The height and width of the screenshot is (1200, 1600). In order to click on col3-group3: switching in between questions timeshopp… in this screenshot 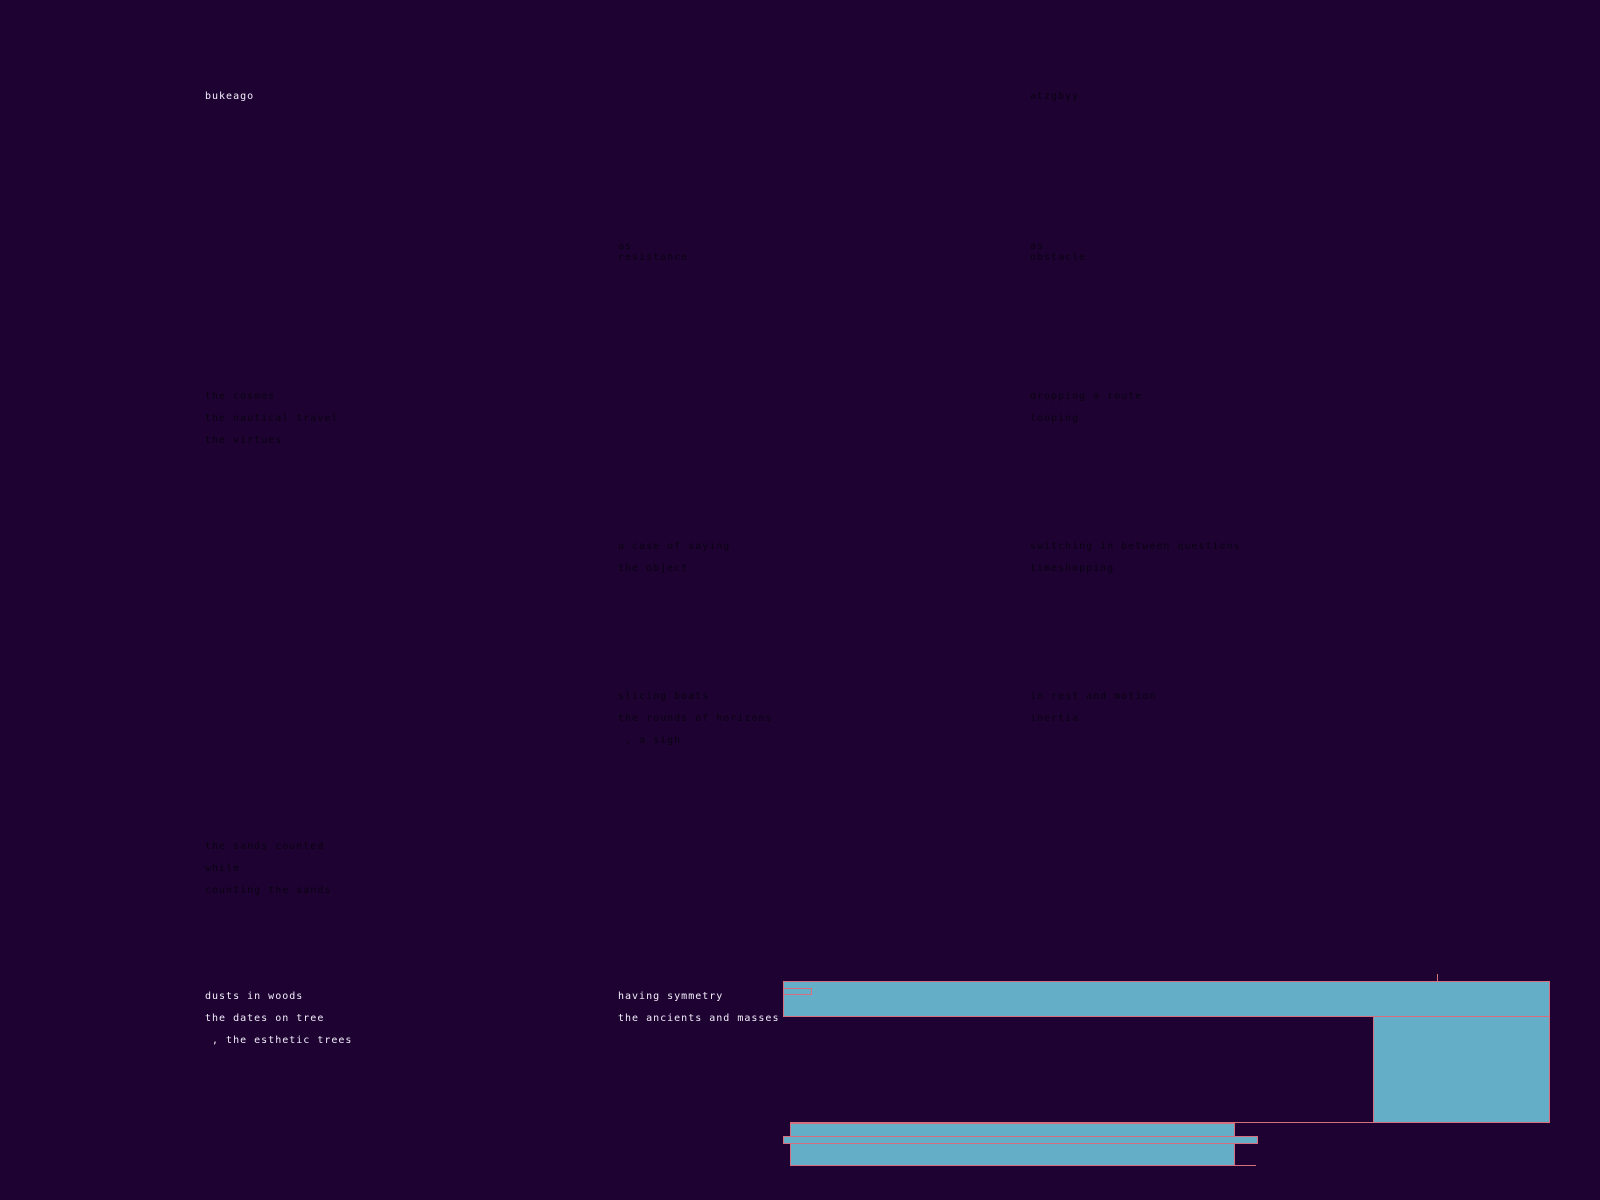, I will do `click(1135, 558)`.